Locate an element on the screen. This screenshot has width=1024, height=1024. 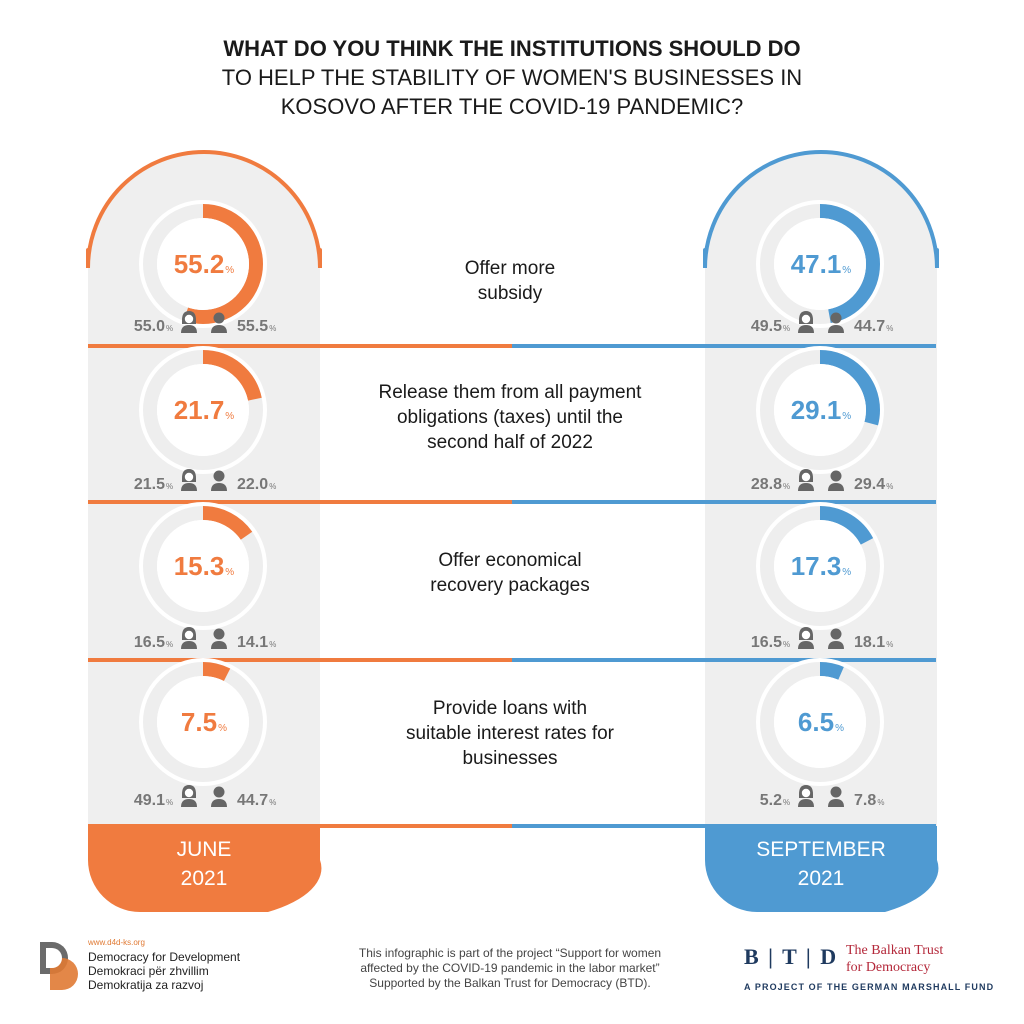
category-label-0-line-0: Offer more is located at coordinates (510, 268).